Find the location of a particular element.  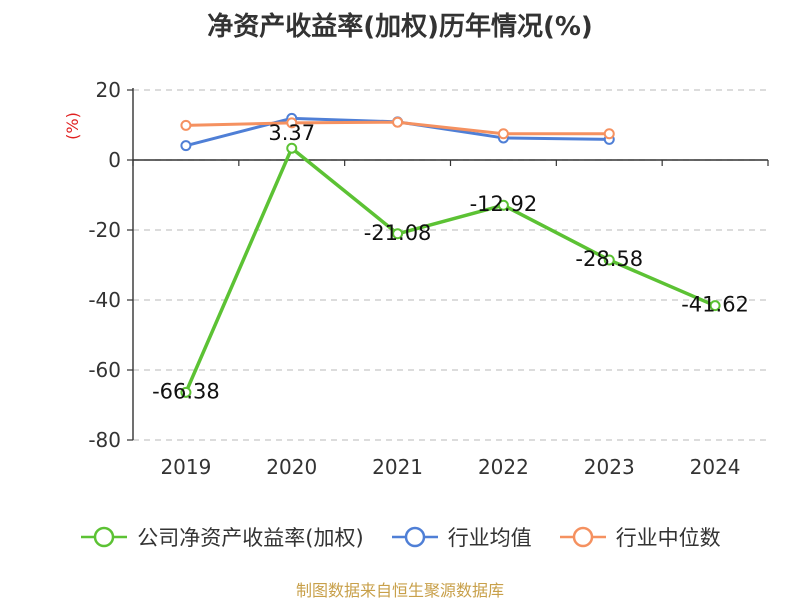

y-tick-label: 20 is located at coordinates (108, 90).